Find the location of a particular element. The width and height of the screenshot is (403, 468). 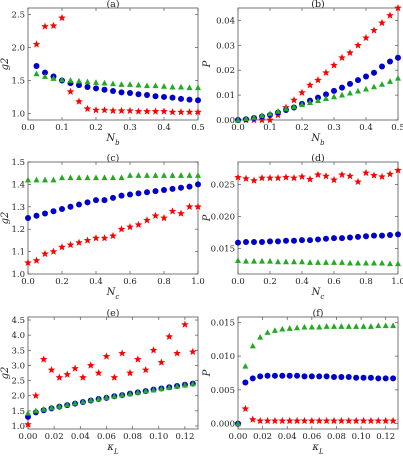

x-tick-label-c: 0.8 is located at coordinates (164, 282).